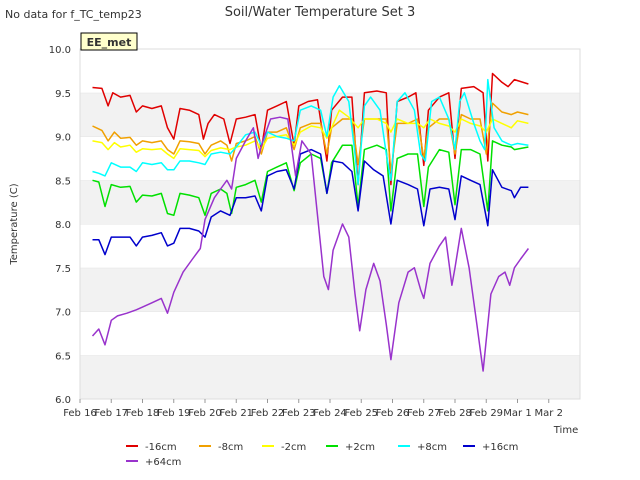 The image size is (640, 480). I want to click on x-tick-label: Feb 18, so click(143, 413).